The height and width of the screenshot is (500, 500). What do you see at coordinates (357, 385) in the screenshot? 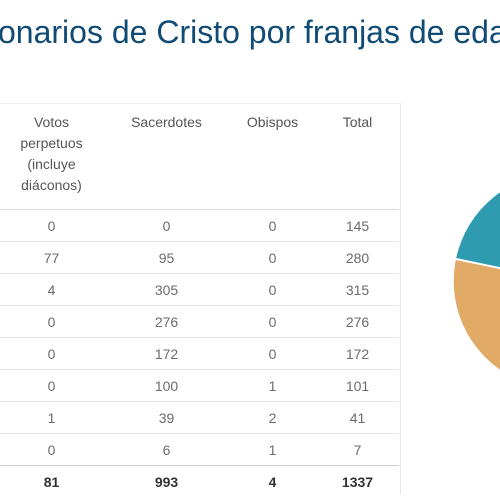
I see `table-cell: 101` at bounding box center [357, 385].